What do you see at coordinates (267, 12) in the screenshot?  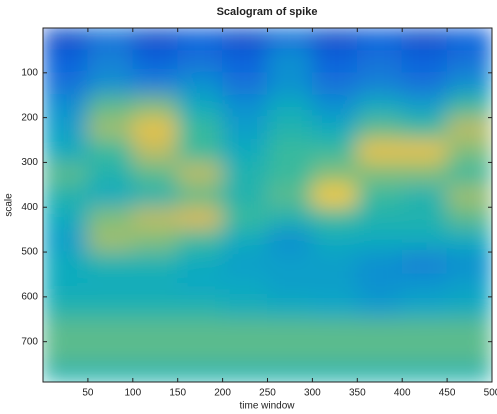 I see `chart-title: Scalogram of spike` at bounding box center [267, 12].